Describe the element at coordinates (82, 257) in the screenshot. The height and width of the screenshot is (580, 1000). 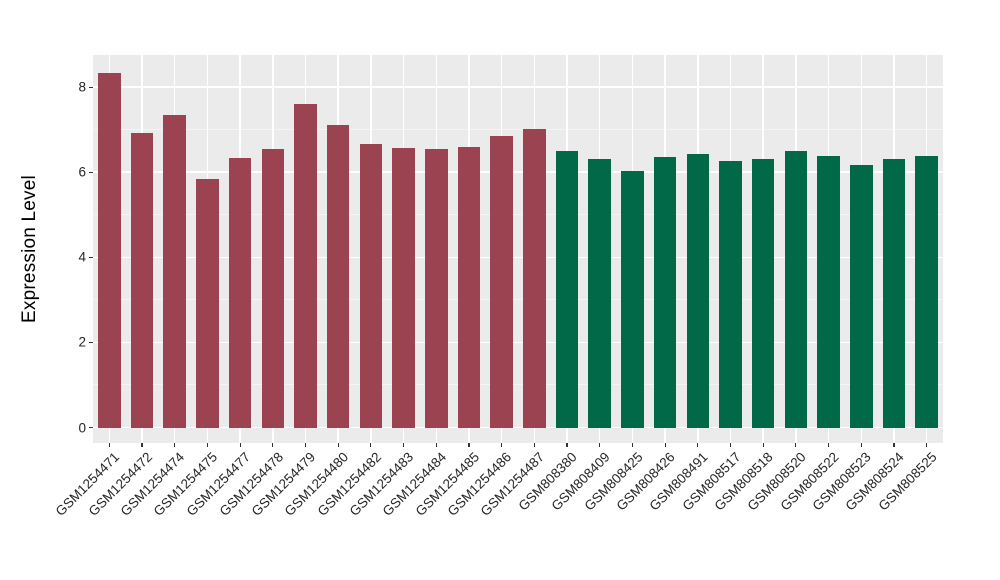
I see `y-tick-label: 4` at that location.